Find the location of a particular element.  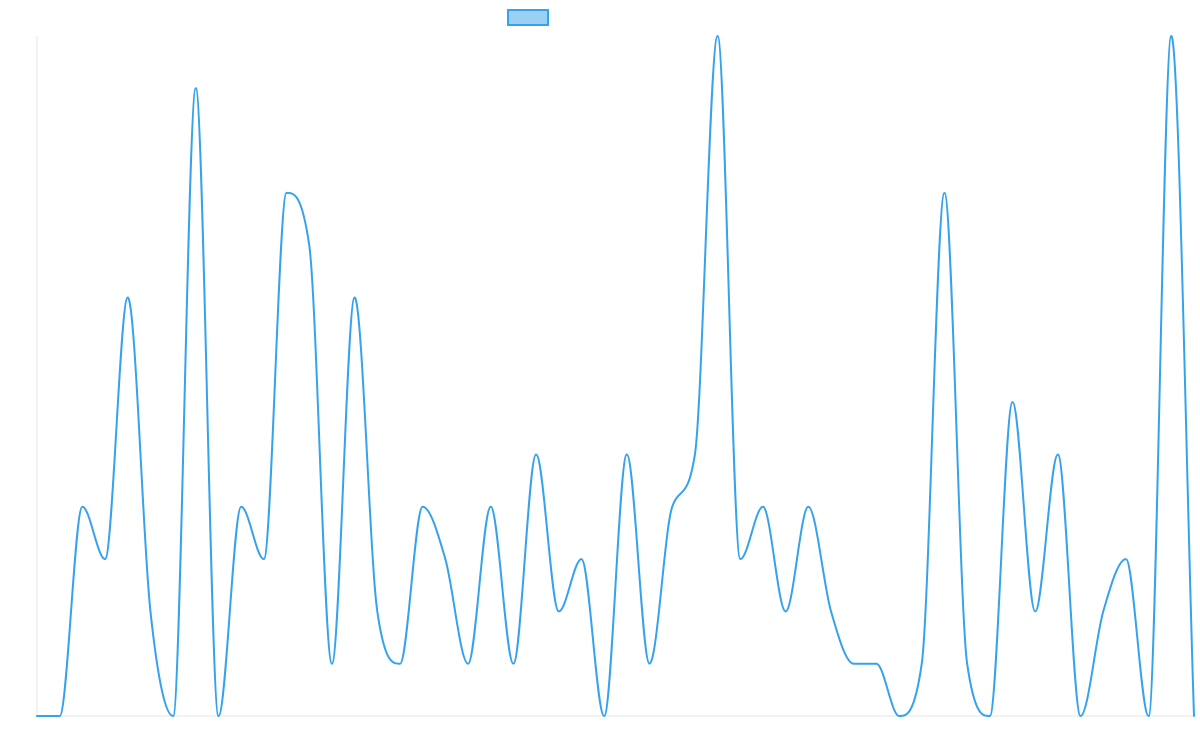

legend is located at coordinates (528, 17).